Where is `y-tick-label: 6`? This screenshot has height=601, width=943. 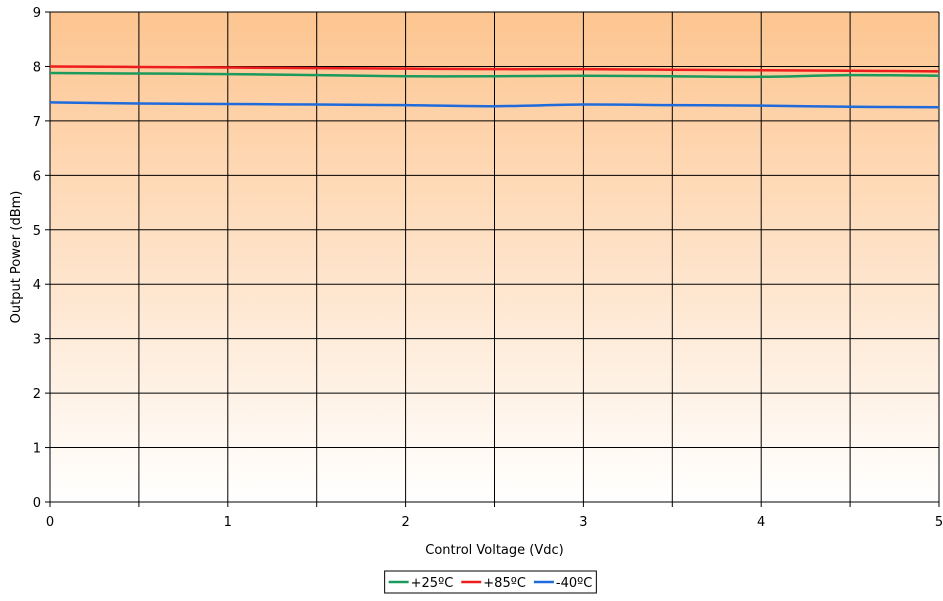
y-tick-label: 6 is located at coordinates (37, 176).